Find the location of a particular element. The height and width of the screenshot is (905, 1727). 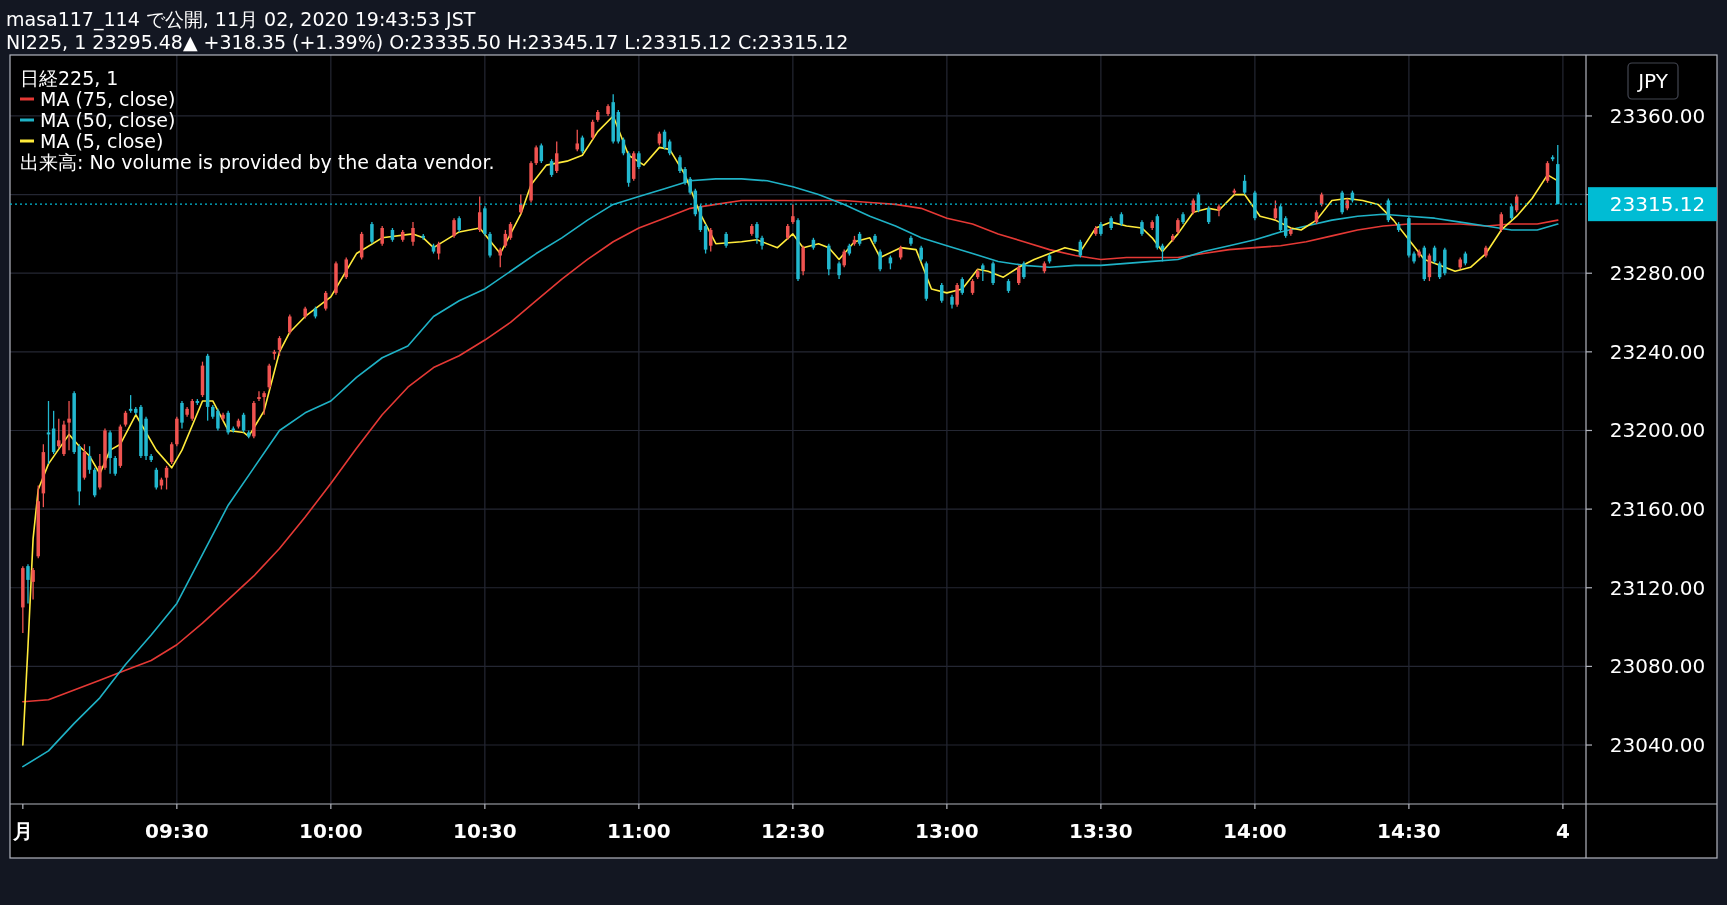

annotation: 出来高: No volume is provided by the data vendor. is located at coordinates (257, 162).